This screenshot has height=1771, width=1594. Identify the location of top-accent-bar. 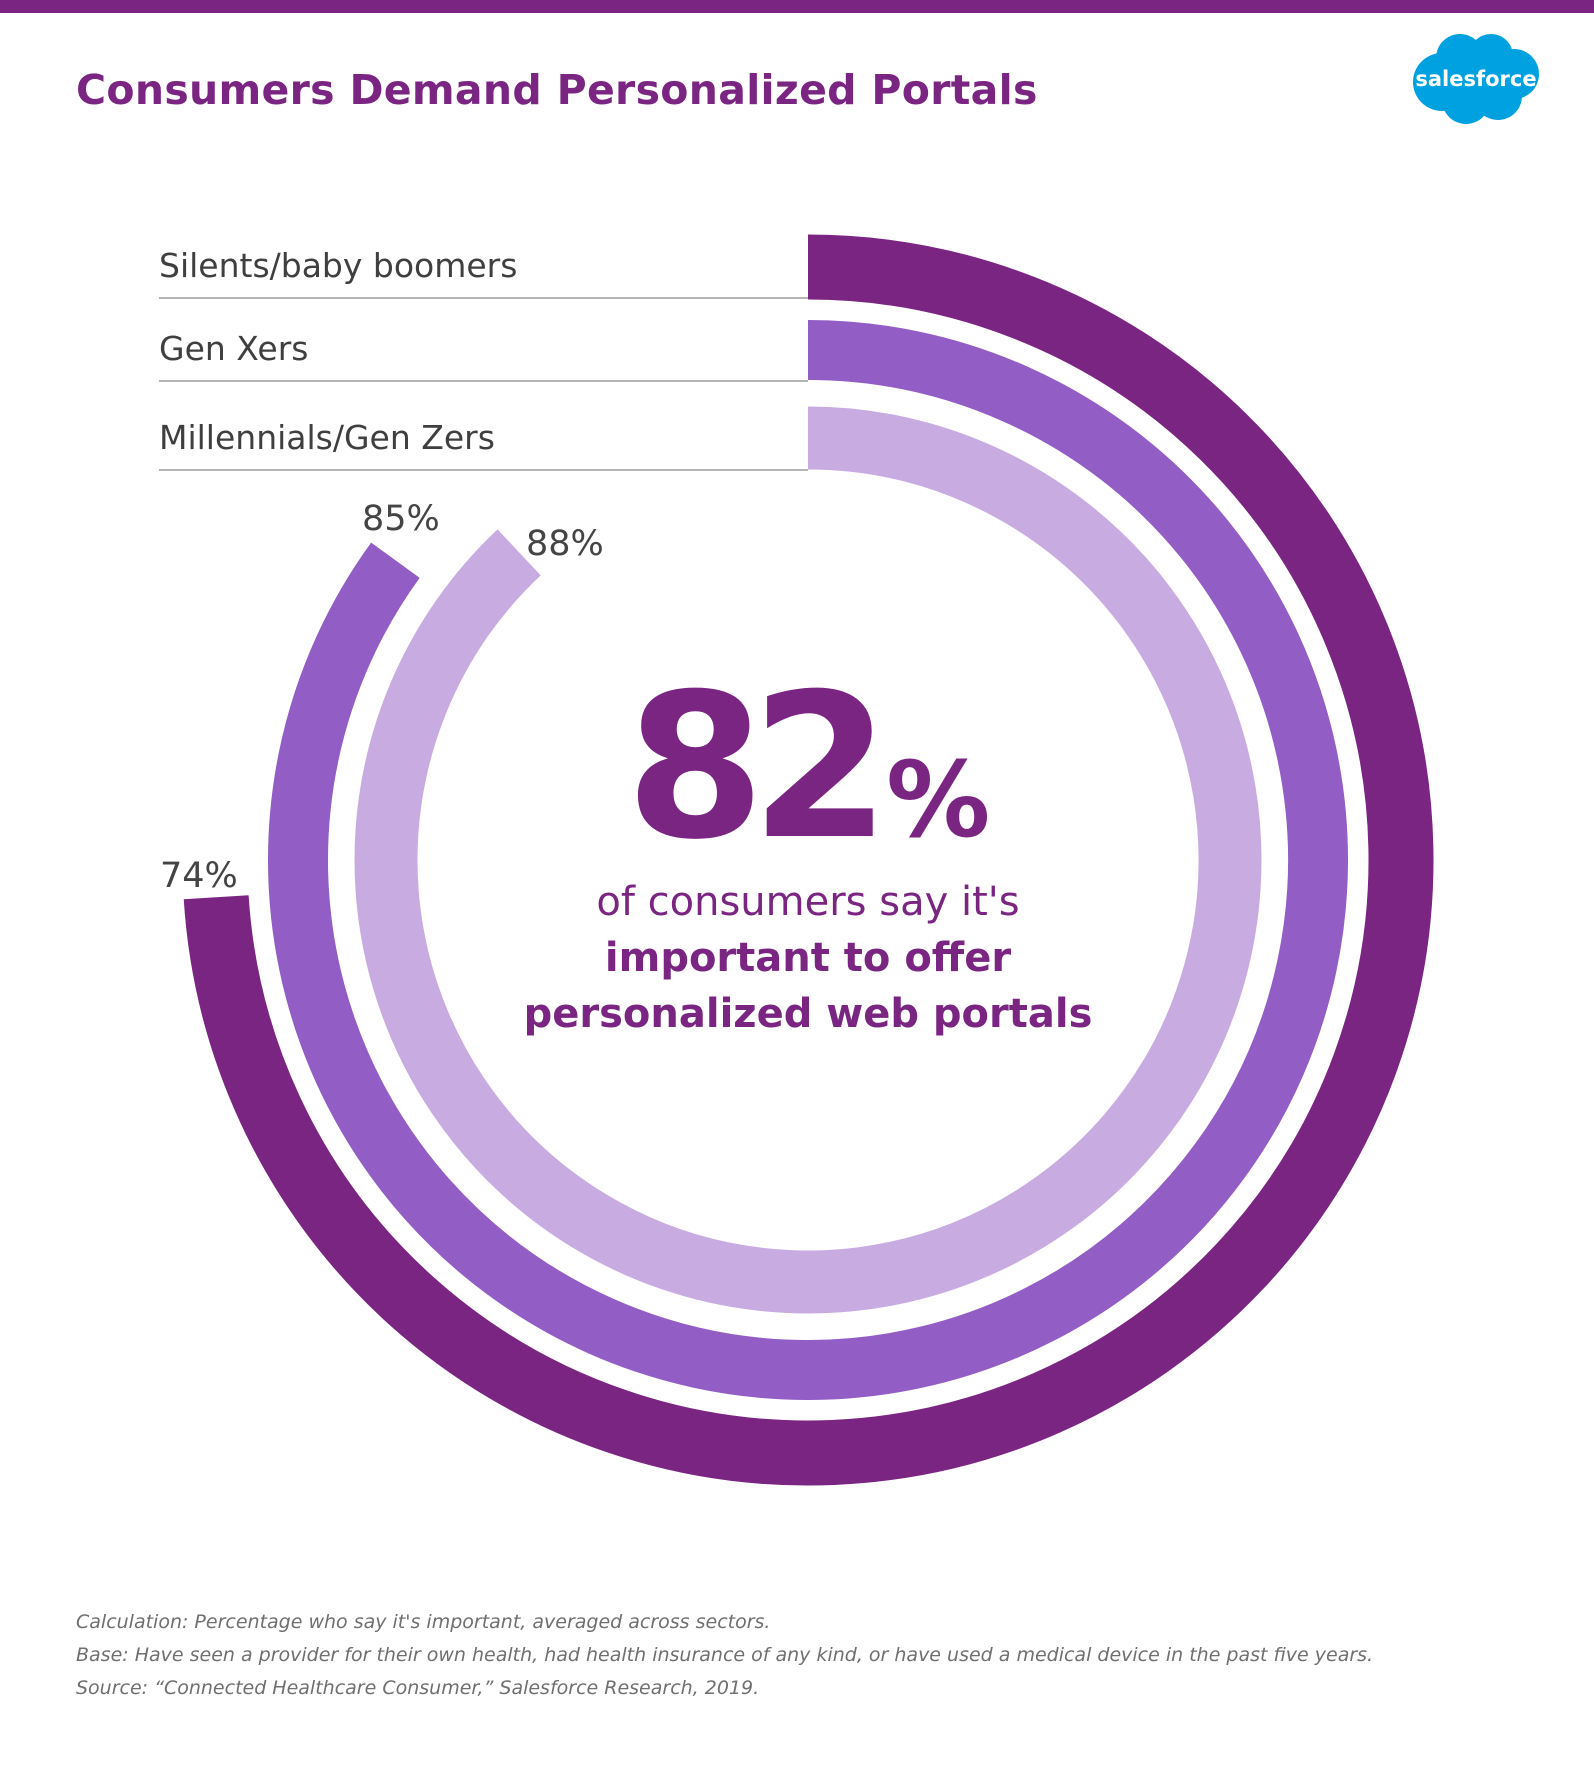
(797, 6).